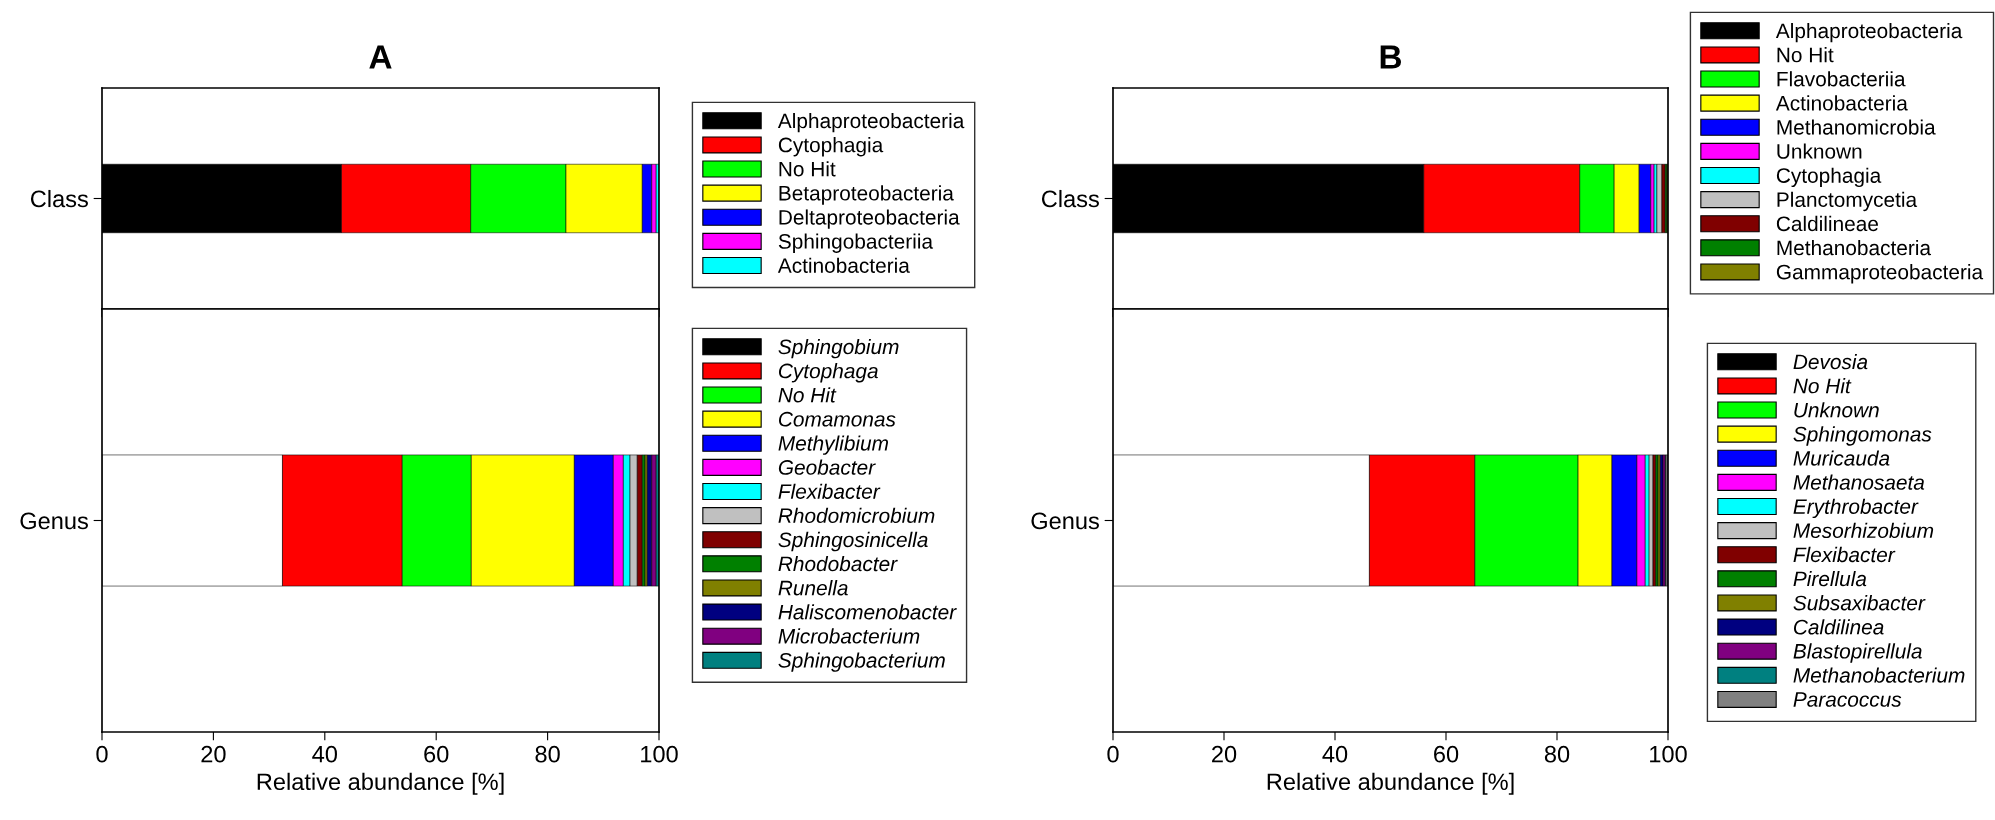  What do you see at coordinates (1880, 274) in the screenshot?
I see `legend-label: Gammaproteobacteria` at bounding box center [1880, 274].